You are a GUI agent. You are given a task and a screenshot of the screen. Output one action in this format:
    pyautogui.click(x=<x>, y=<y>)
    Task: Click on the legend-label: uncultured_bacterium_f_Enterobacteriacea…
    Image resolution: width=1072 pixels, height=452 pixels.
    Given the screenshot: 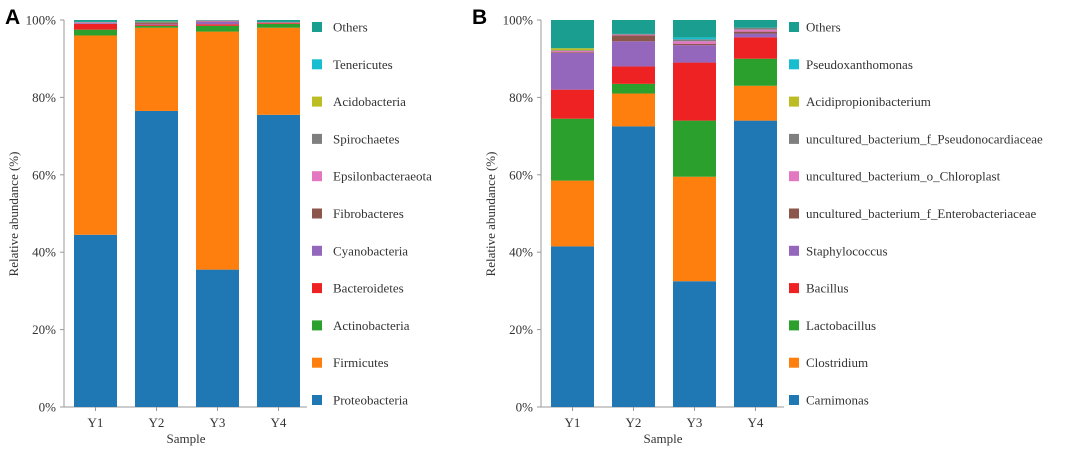 What is the action you would take?
    pyautogui.click(x=921, y=213)
    